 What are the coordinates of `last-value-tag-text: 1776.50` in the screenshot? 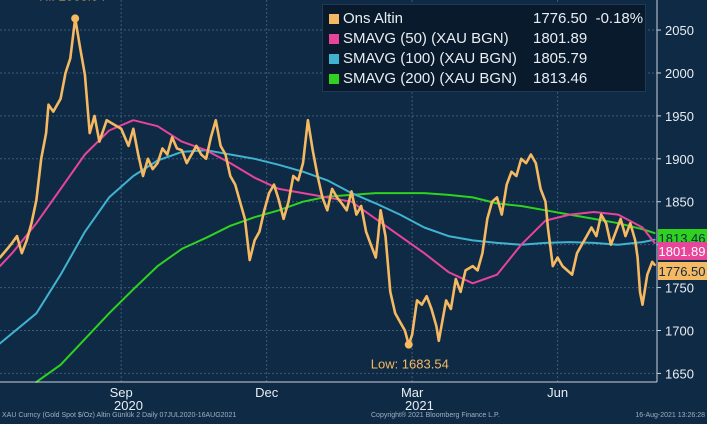 It's located at (682, 271).